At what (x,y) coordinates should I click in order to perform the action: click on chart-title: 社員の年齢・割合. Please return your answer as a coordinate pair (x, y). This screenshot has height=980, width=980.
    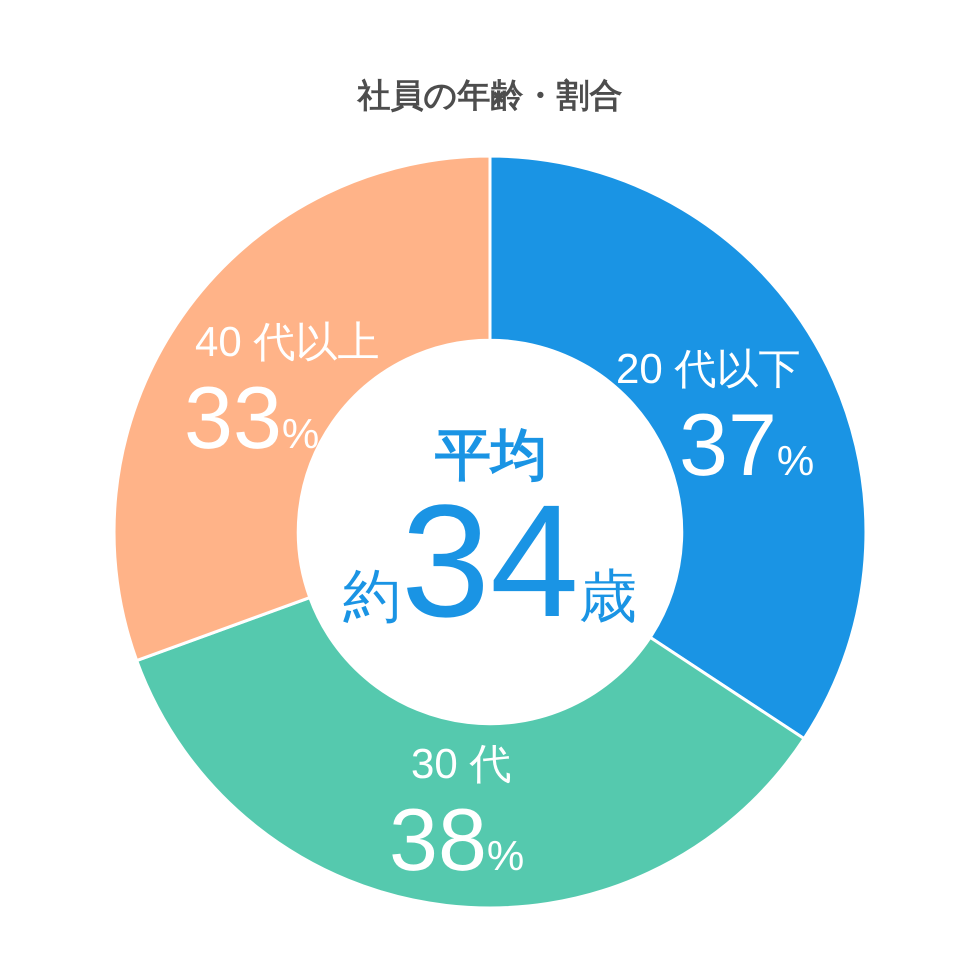
    Looking at the image, I should click on (489, 95).